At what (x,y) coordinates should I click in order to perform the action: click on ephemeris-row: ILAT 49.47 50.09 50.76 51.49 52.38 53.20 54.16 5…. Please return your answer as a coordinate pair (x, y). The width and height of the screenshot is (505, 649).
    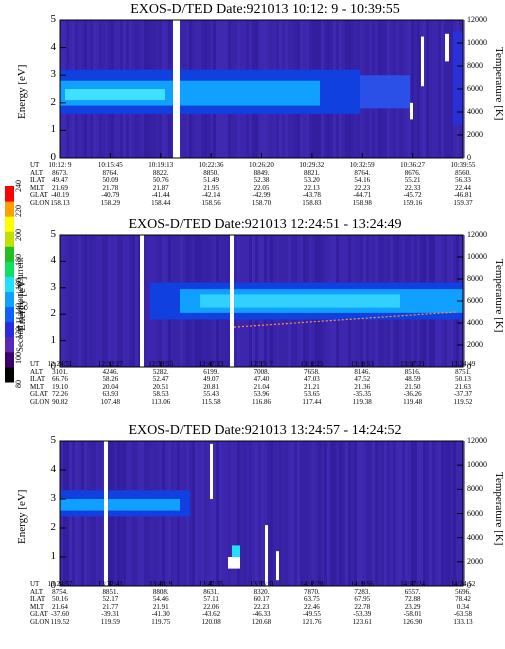
    Looking at the image, I should click on (252, 181).